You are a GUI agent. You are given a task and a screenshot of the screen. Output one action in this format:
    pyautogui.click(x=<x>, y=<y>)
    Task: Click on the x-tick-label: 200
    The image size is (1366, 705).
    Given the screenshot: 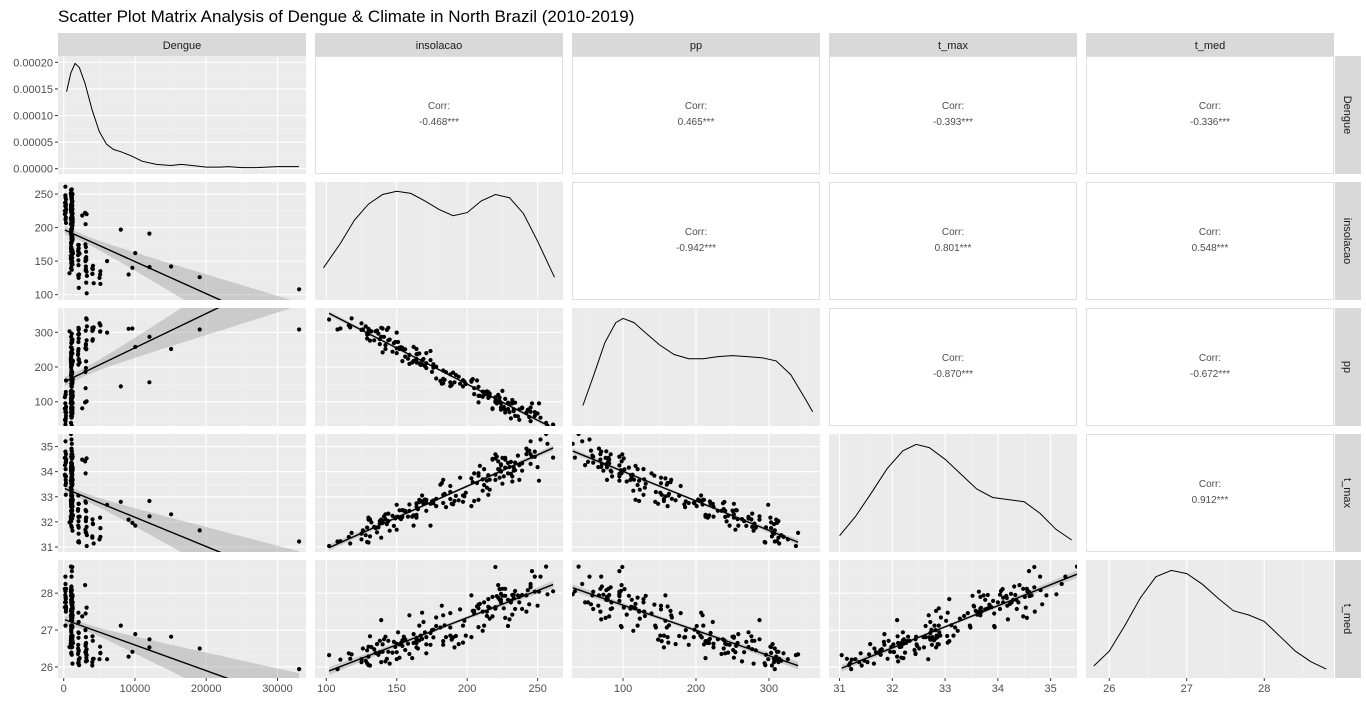 What is the action you would take?
    pyautogui.click(x=696, y=689)
    